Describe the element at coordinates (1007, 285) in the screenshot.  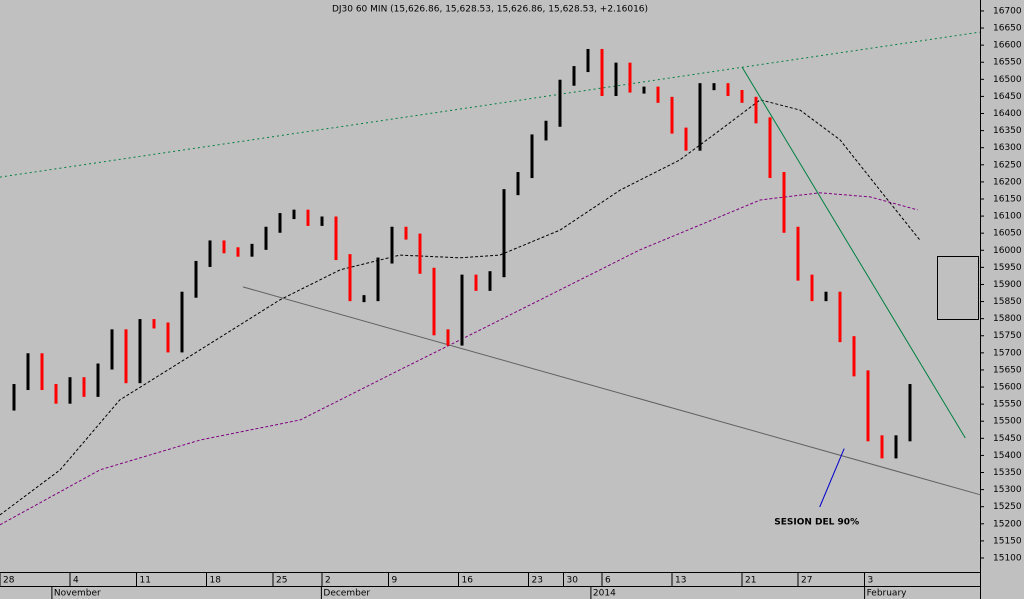
I see `y-tick-label: 15900` at that location.